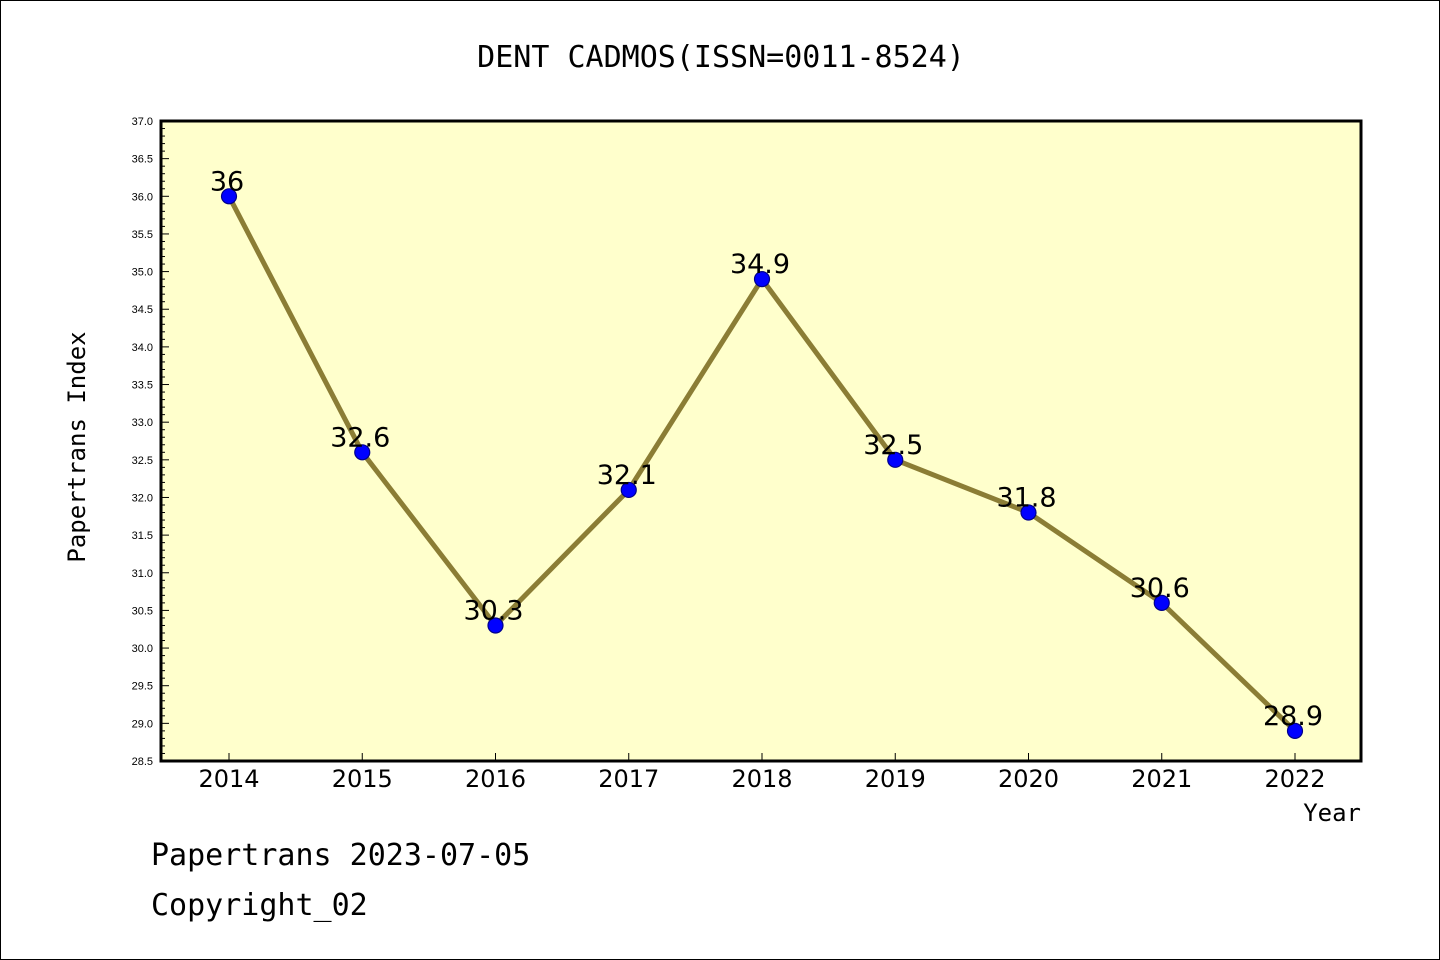 The height and width of the screenshot is (960, 1440). What do you see at coordinates (1332, 813) in the screenshot?
I see `x-axis-label: Year` at bounding box center [1332, 813].